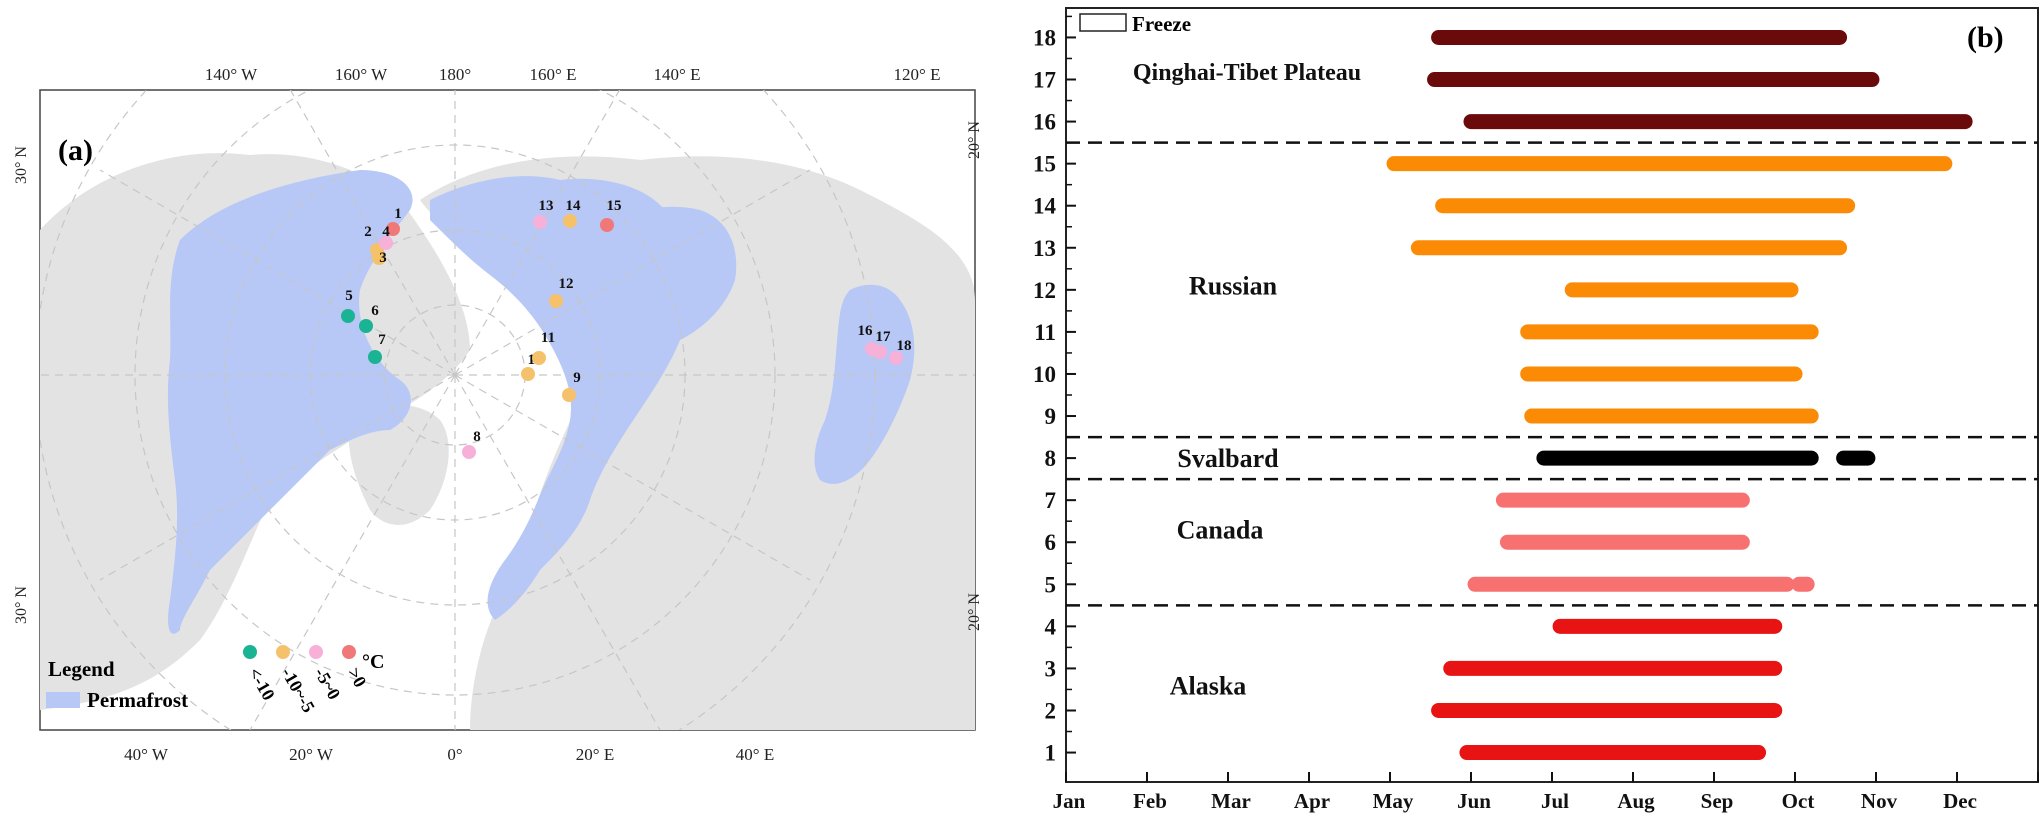 The image size is (2042, 819). What do you see at coordinates (553, 74) in the screenshot?
I see `top-lon-label-3: 160° E` at bounding box center [553, 74].